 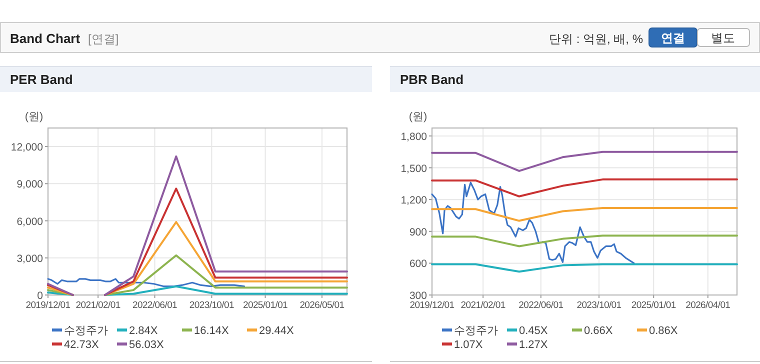 What do you see at coordinates (30, 184) in the screenshot?
I see `y-tick-label: 9,000` at bounding box center [30, 184].